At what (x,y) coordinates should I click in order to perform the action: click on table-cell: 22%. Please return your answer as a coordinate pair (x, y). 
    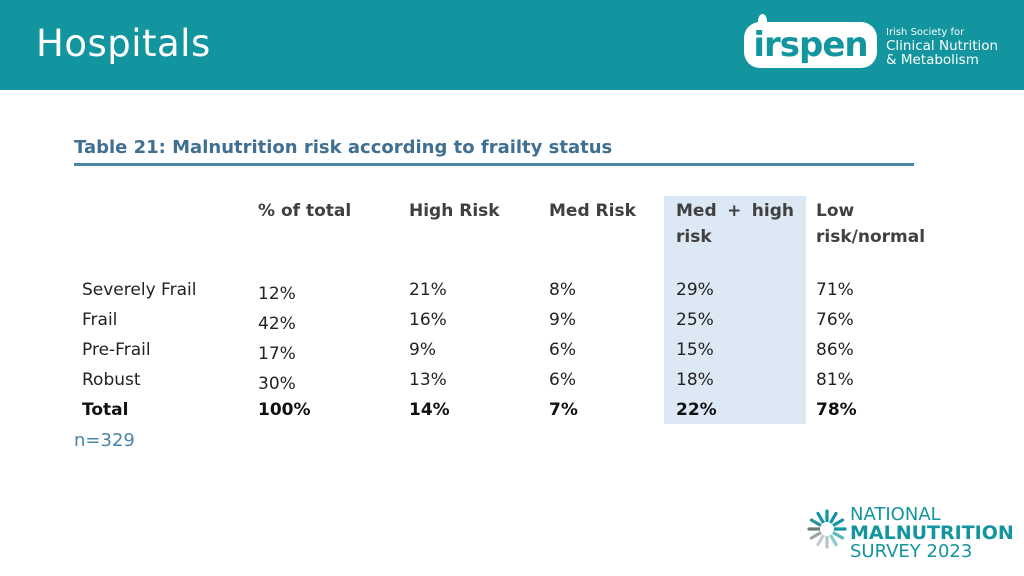
    Looking at the image, I should click on (696, 410).